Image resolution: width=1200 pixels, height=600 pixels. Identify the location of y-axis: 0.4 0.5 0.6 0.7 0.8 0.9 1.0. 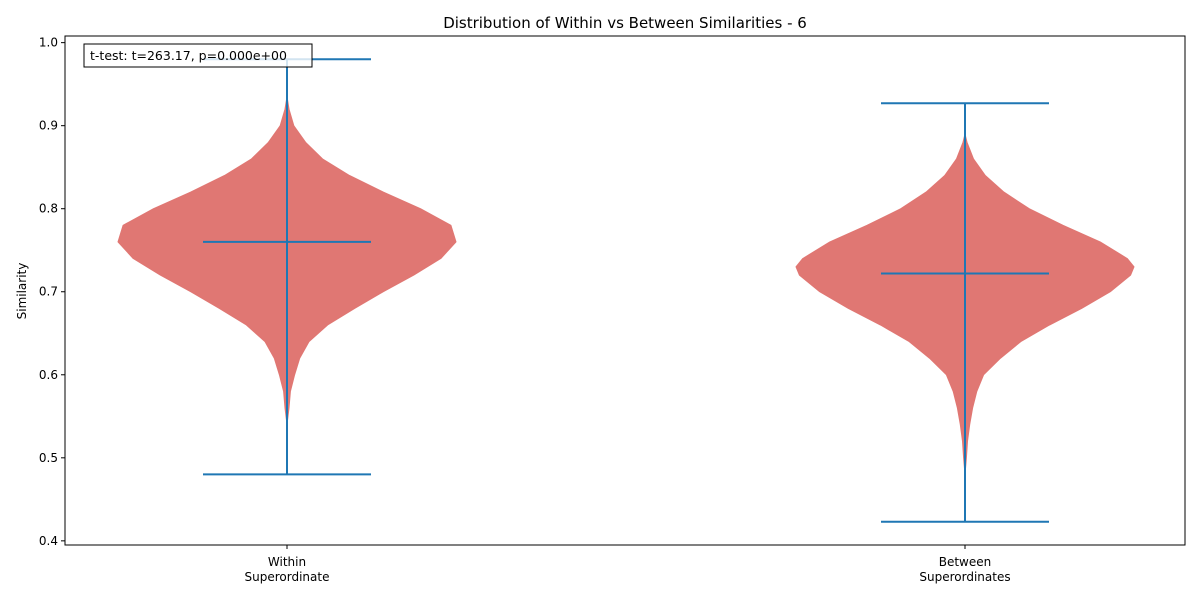
(52, 292).